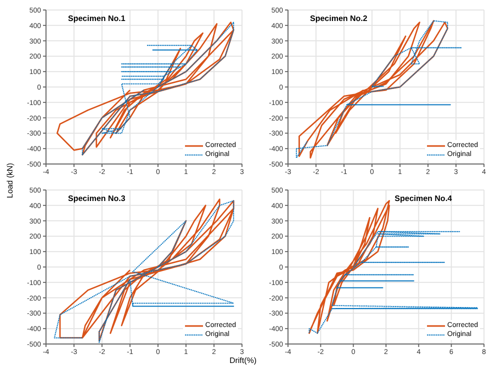  Describe the element at coordinates (423, 198) in the screenshot. I see `text: Specimen No.4` at that location.